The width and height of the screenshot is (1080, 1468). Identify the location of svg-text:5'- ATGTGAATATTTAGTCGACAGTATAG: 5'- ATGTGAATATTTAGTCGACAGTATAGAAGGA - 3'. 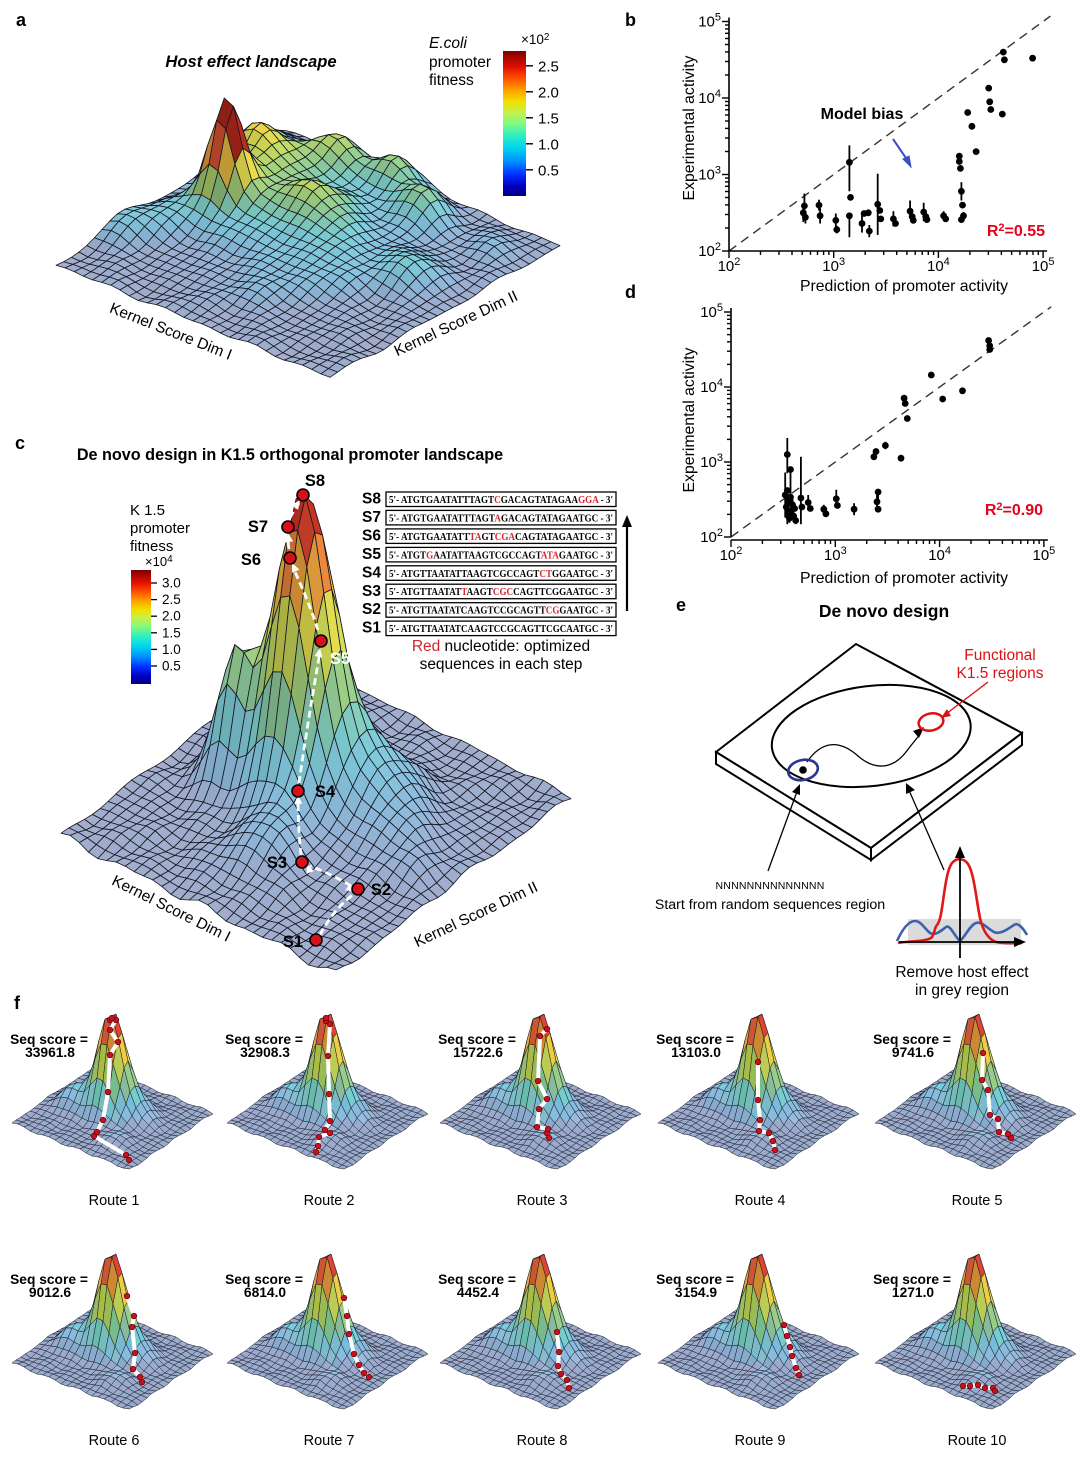
(501, 500).